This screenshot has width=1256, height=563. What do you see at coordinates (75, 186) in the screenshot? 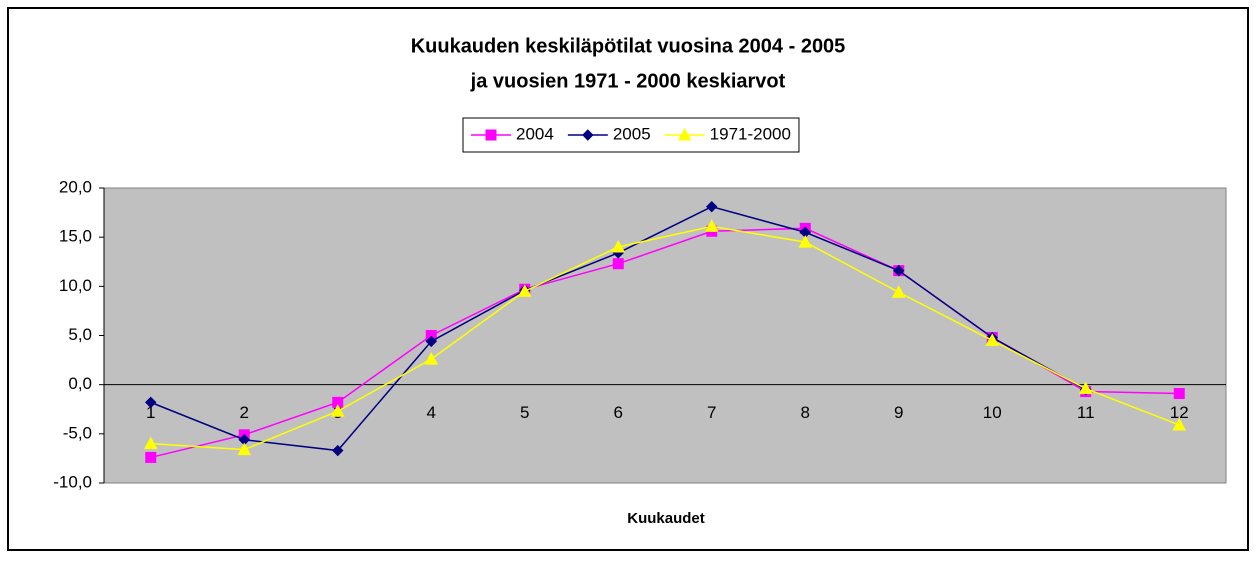
I see `y-tick-label: 20,0` at bounding box center [75, 186].